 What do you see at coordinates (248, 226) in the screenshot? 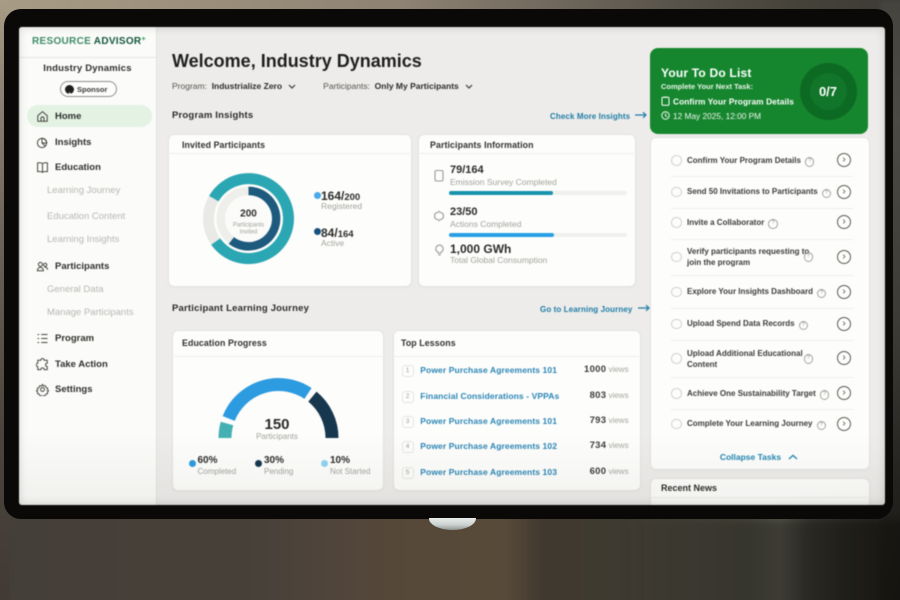
I see `svg-text: Participants` at bounding box center [248, 226].